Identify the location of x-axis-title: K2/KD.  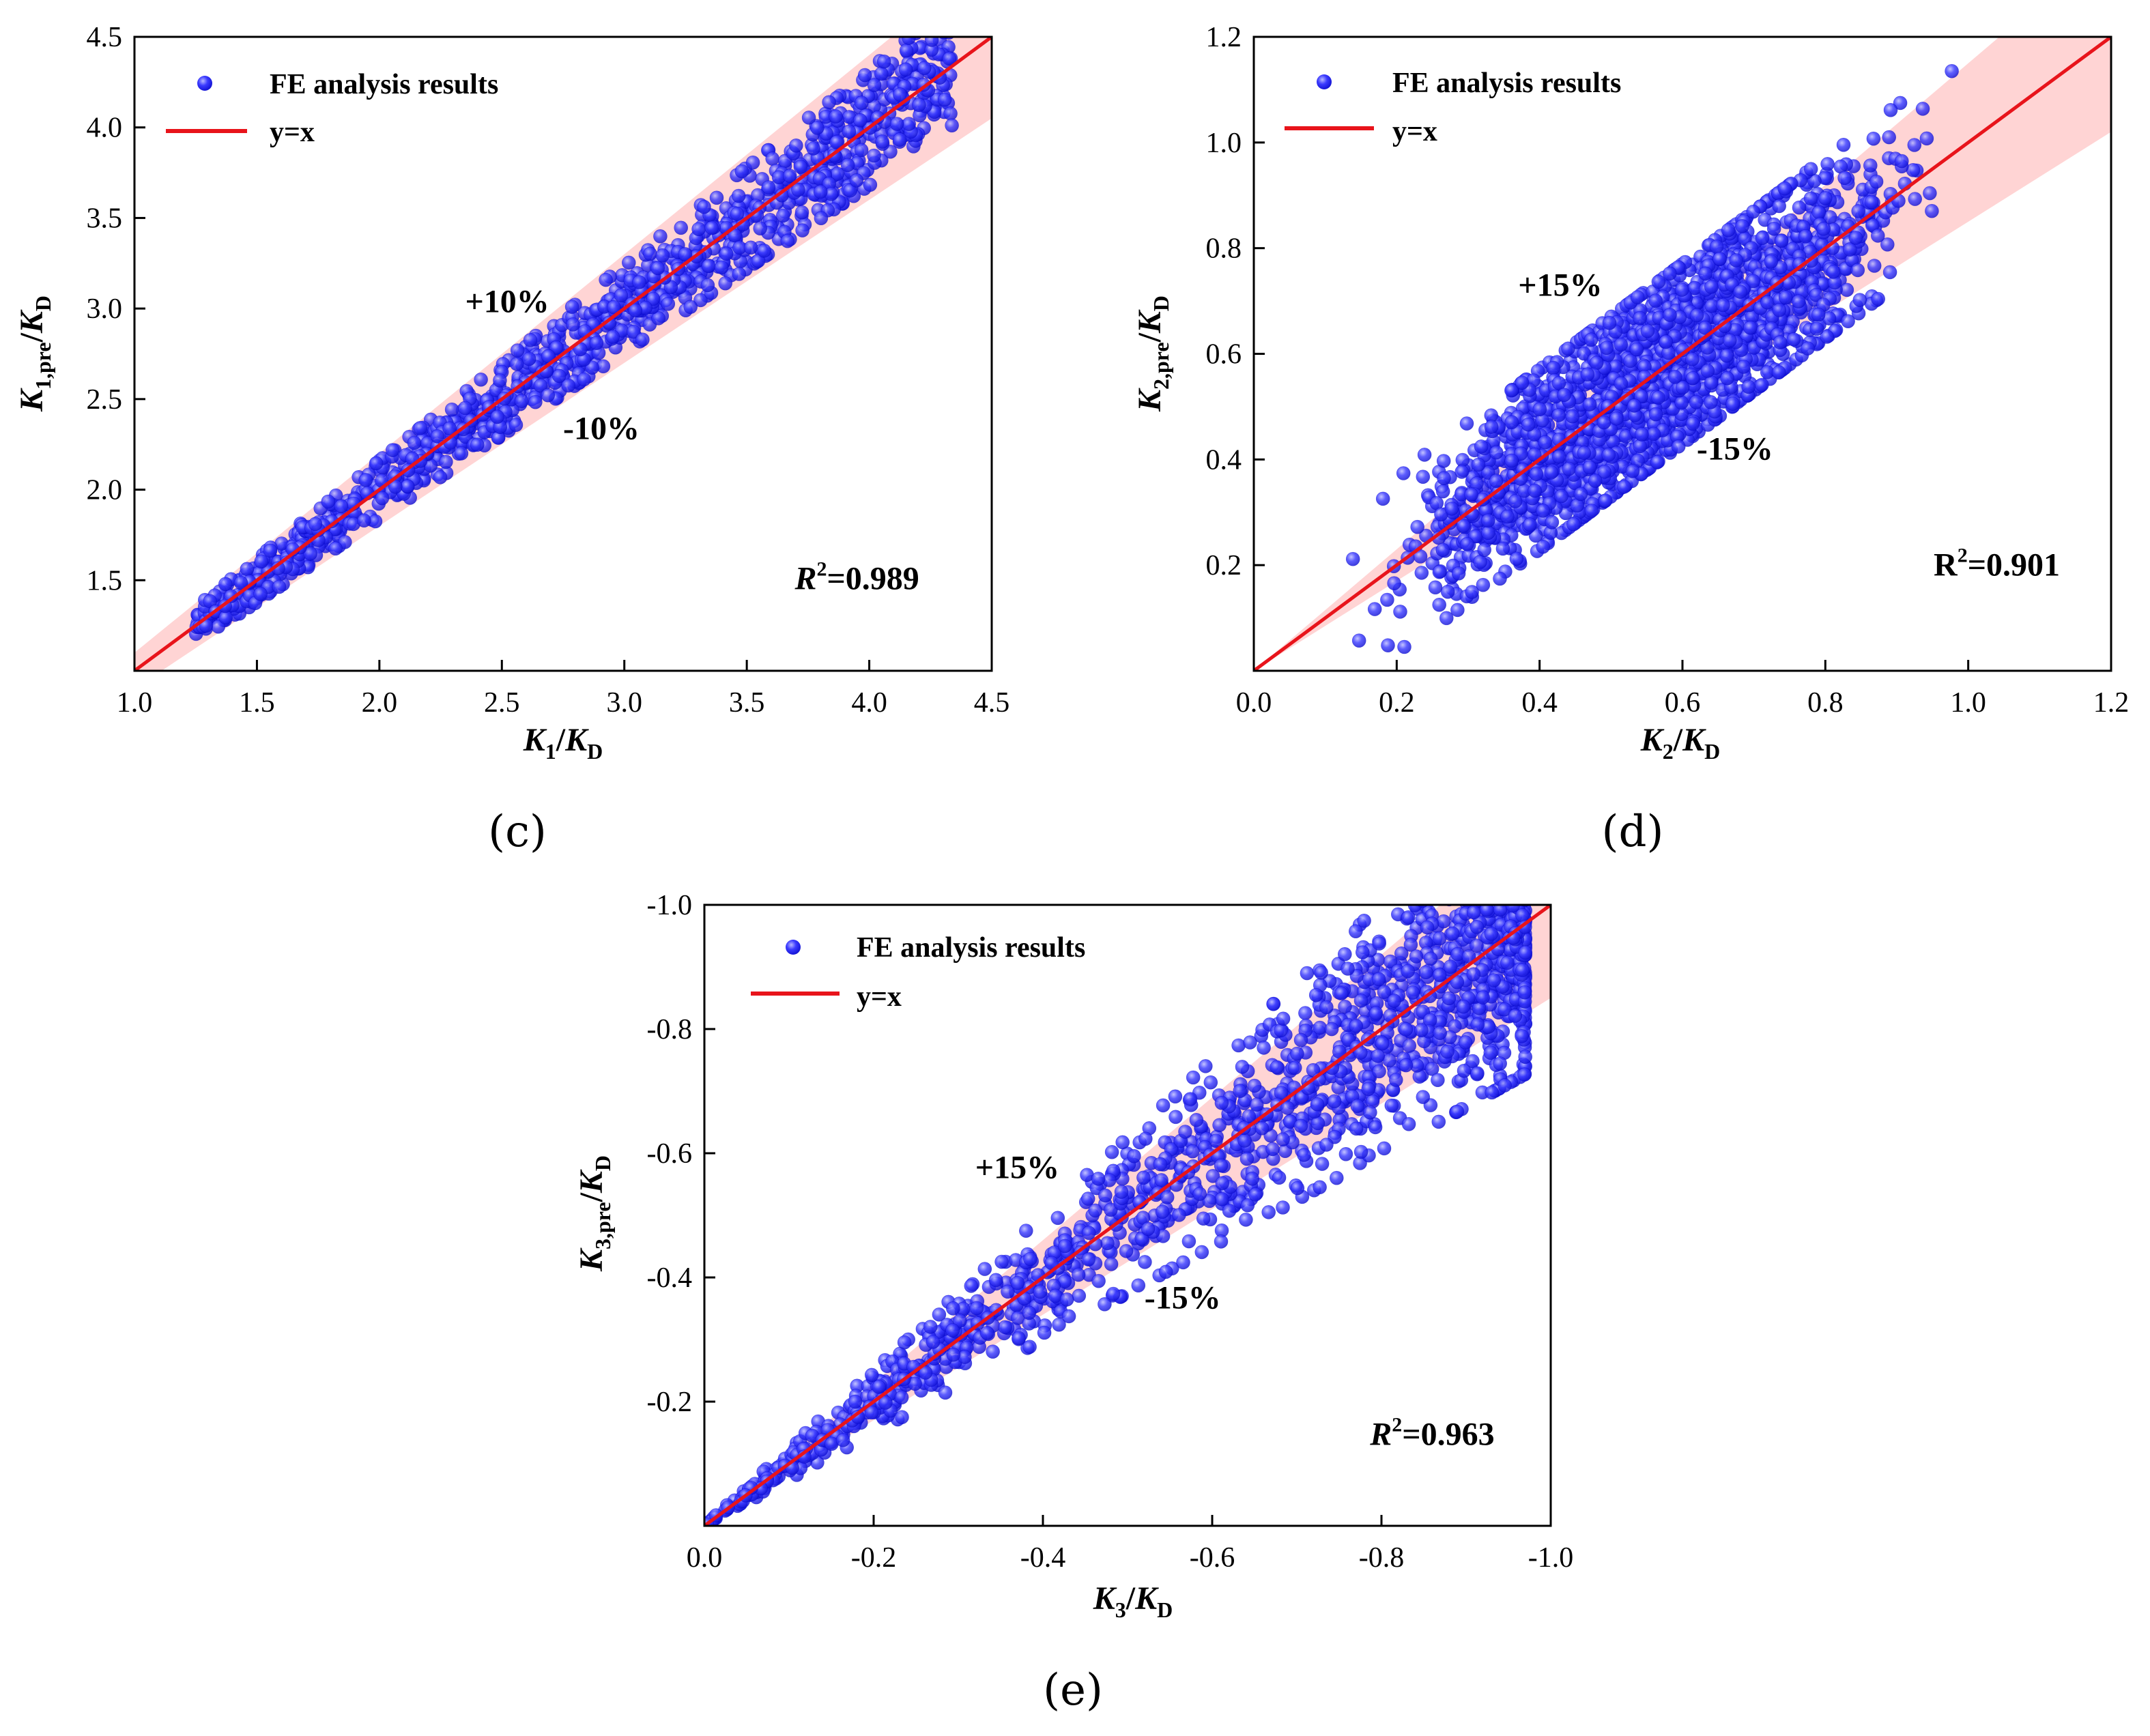
(1680, 743).